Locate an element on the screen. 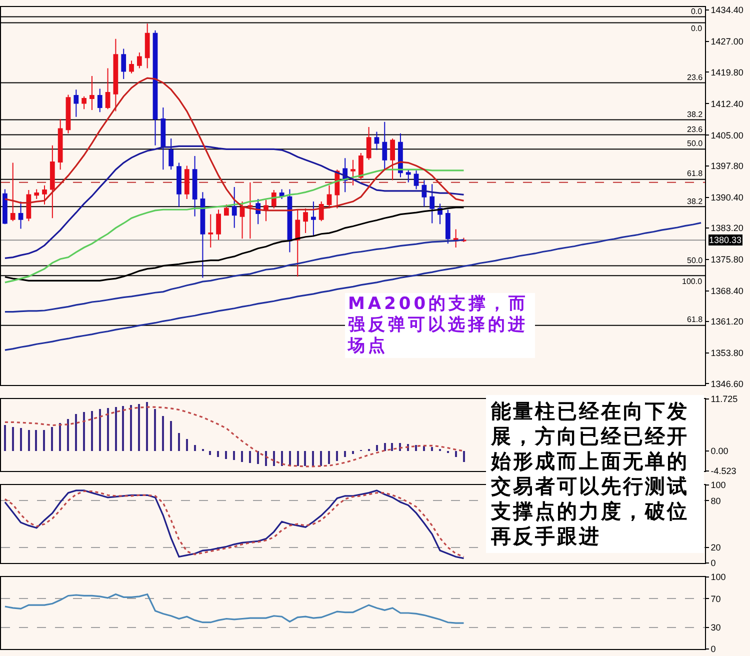 The height and width of the screenshot is (656, 750). y-tick-label: 1390.40 is located at coordinates (727, 197).